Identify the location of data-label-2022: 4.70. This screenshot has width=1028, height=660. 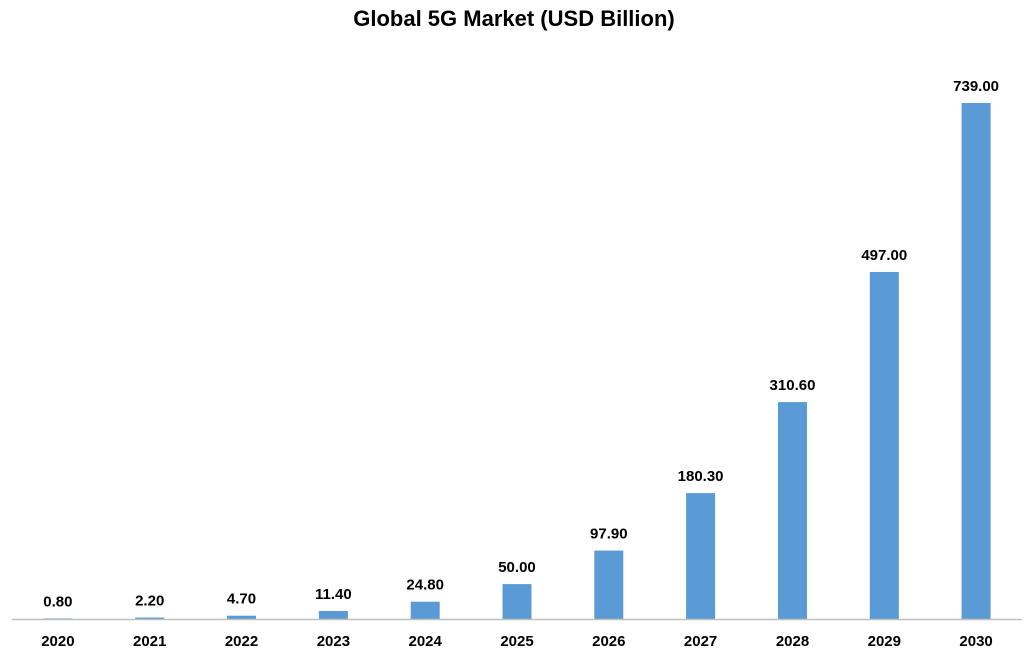
(241, 599).